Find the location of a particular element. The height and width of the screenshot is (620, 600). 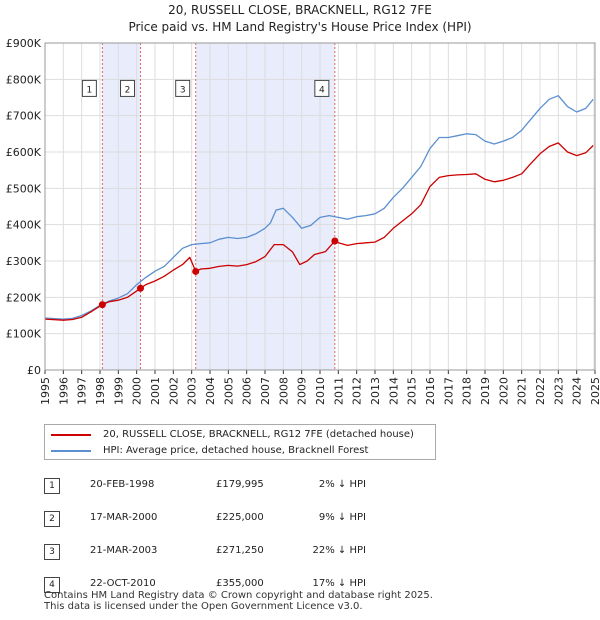

sale-date: 20-FEB-1998 is located at coordinates (122, 484).